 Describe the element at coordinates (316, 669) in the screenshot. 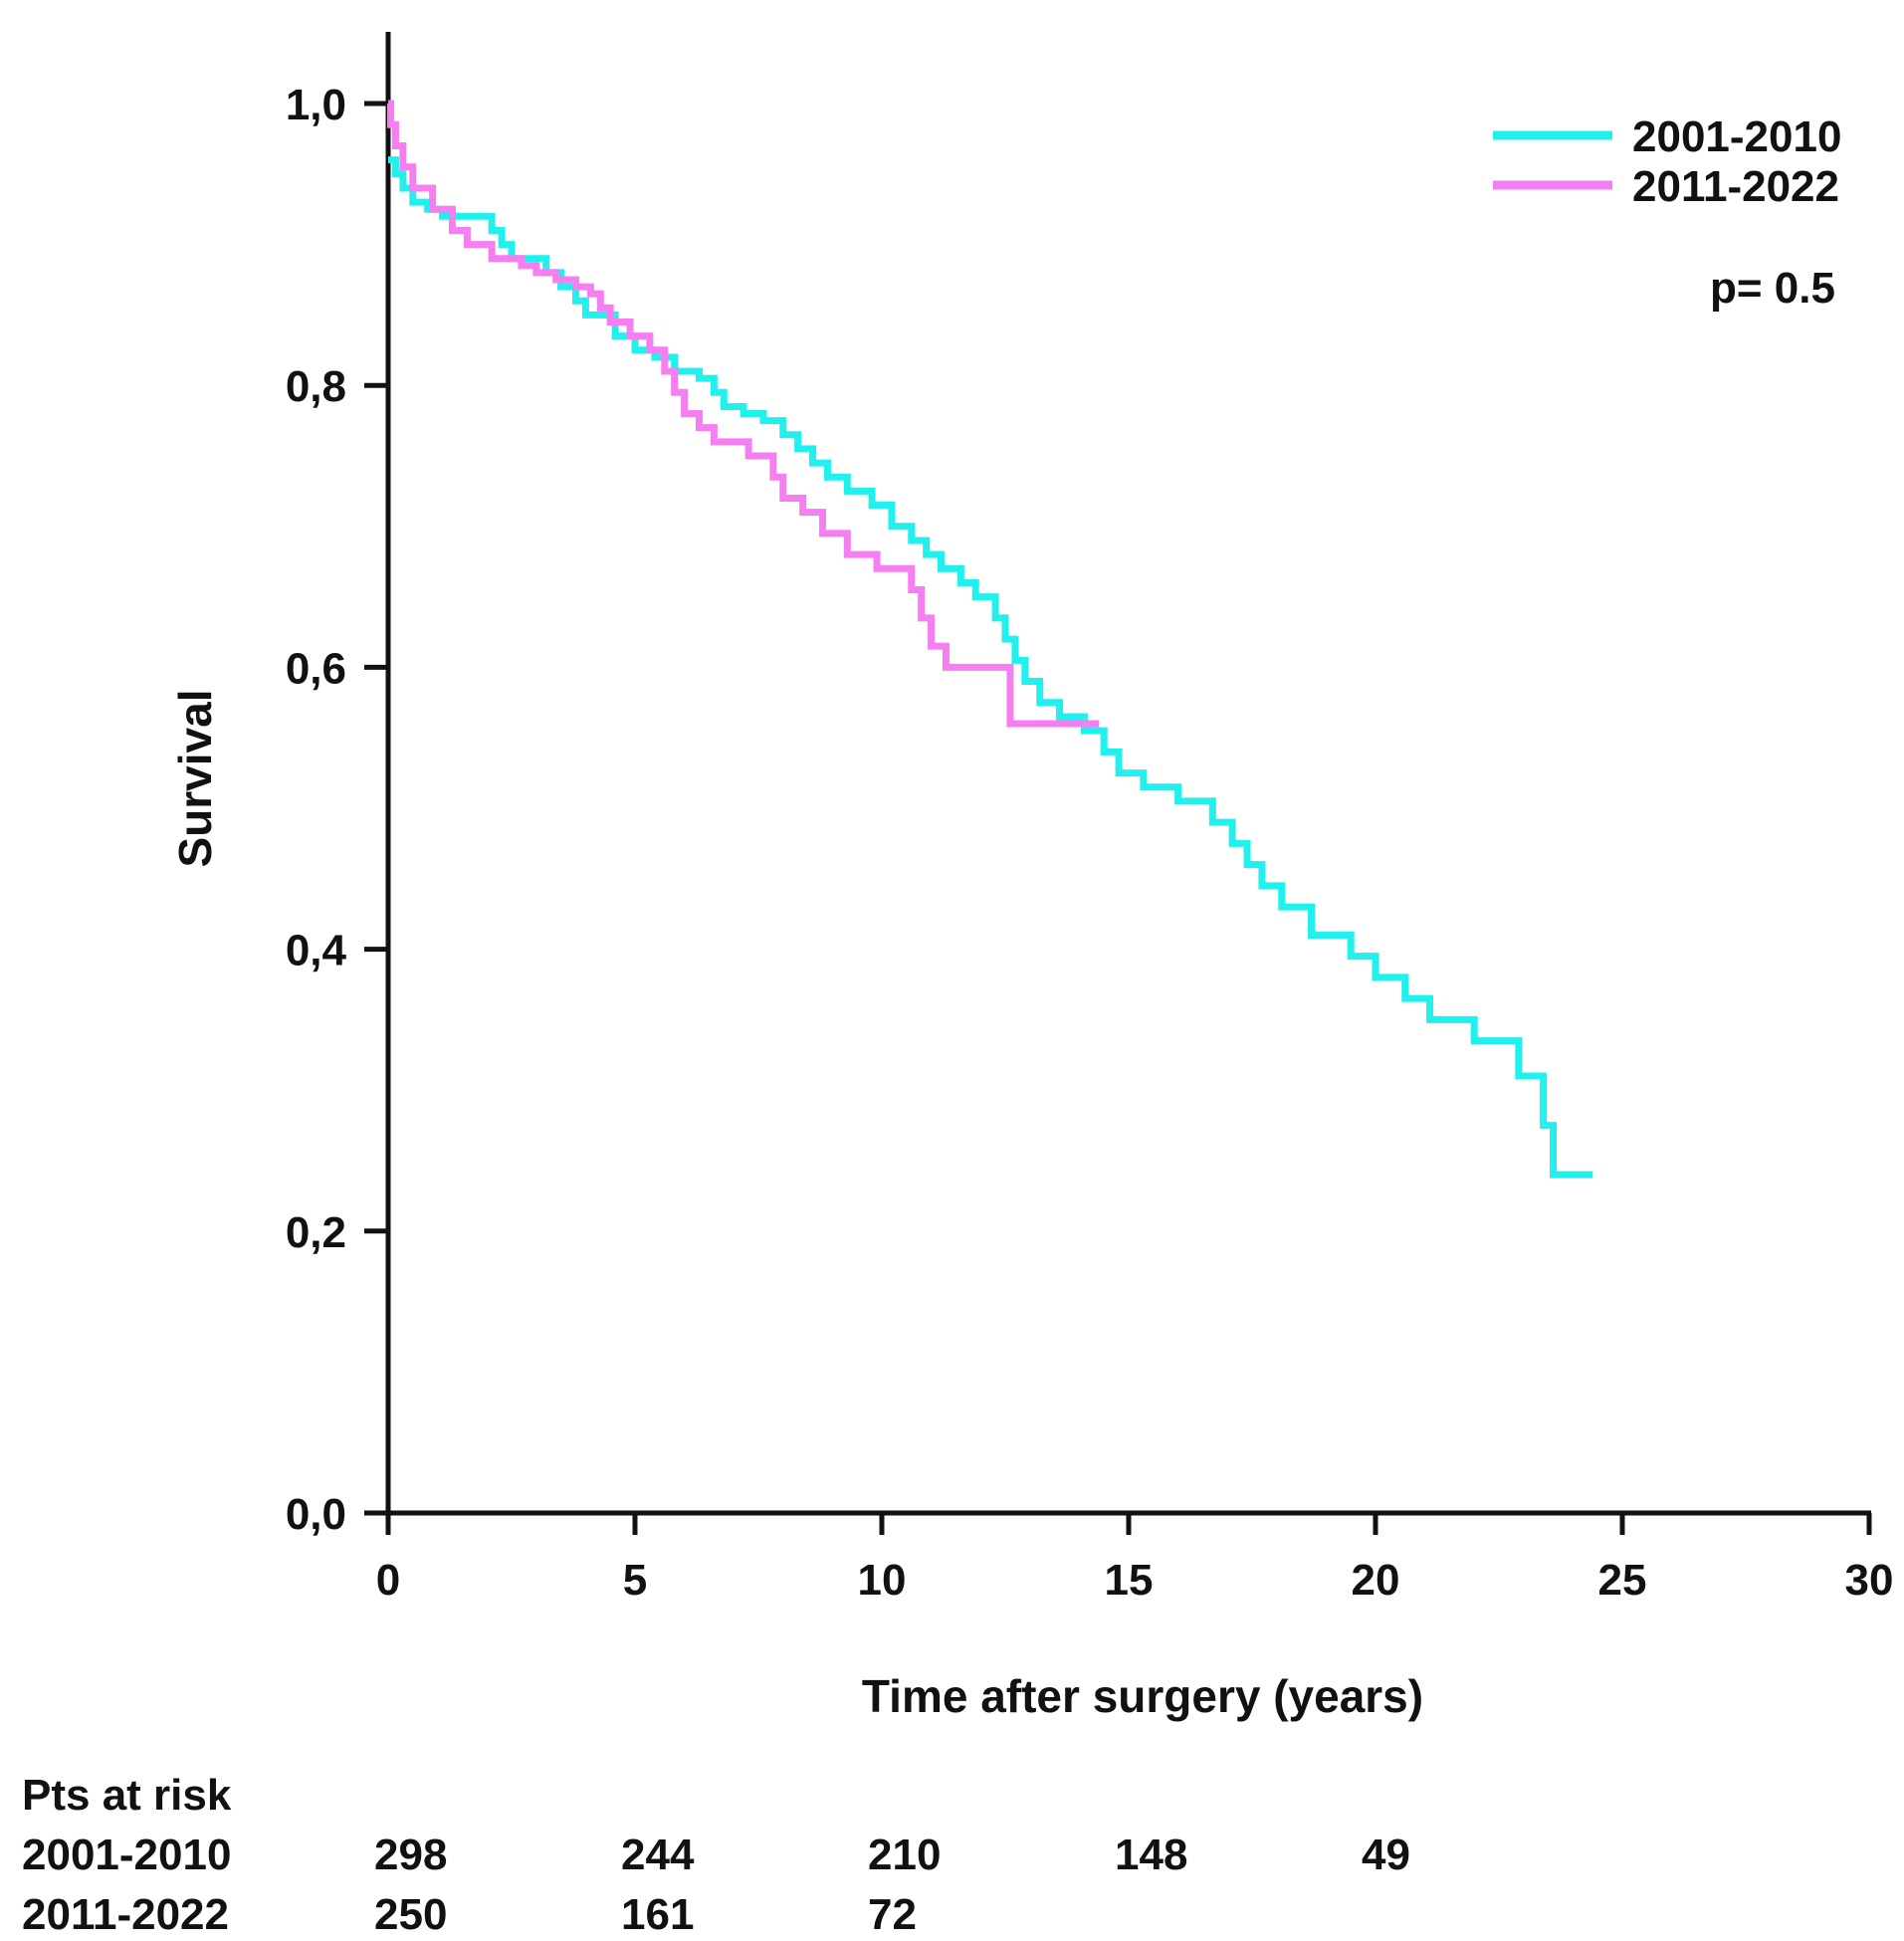

I see `y-tick-label: 0,6` at that location.